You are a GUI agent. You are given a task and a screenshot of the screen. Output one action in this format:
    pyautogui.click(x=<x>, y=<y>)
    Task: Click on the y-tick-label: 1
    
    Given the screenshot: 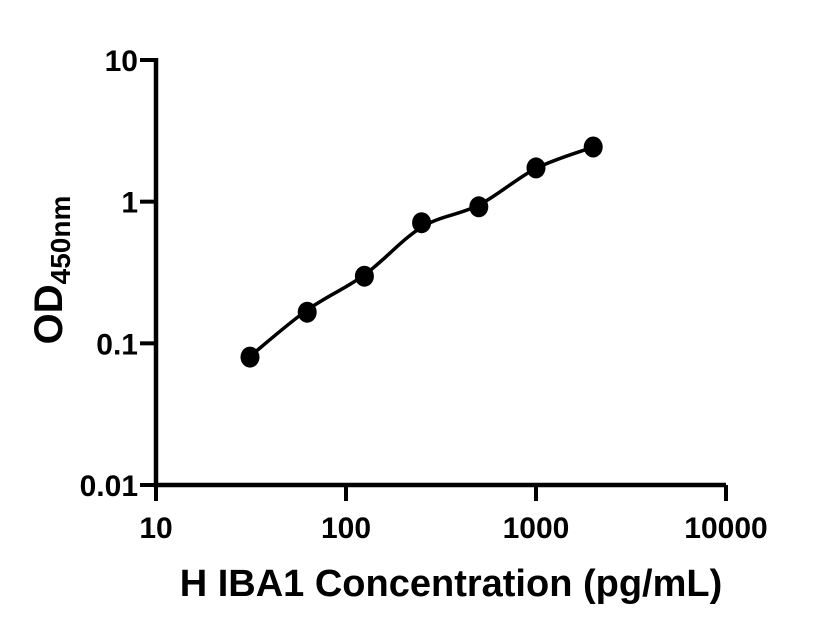 What is the action you would take?
    pyautogui.click(x=129, y=203)
    